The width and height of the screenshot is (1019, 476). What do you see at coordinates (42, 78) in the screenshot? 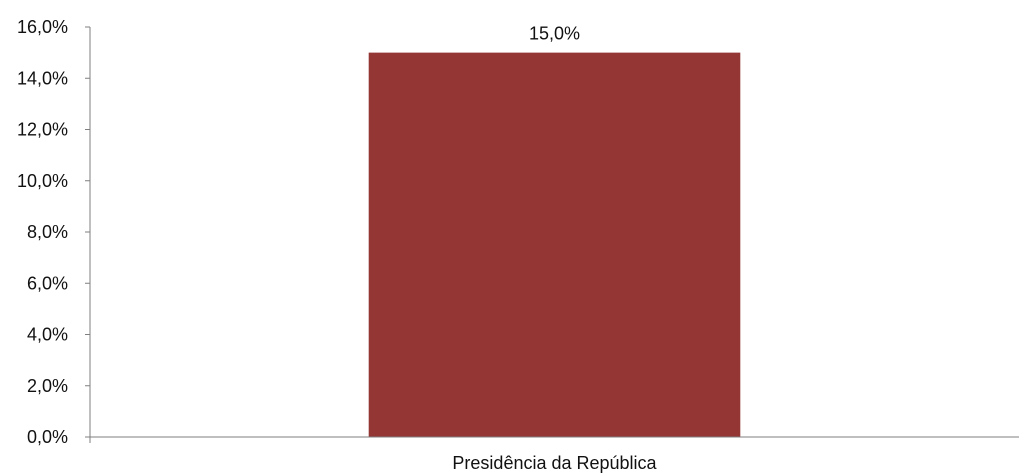
I see `y-tick-label: 14,0%` at bounding box center [42, 78].